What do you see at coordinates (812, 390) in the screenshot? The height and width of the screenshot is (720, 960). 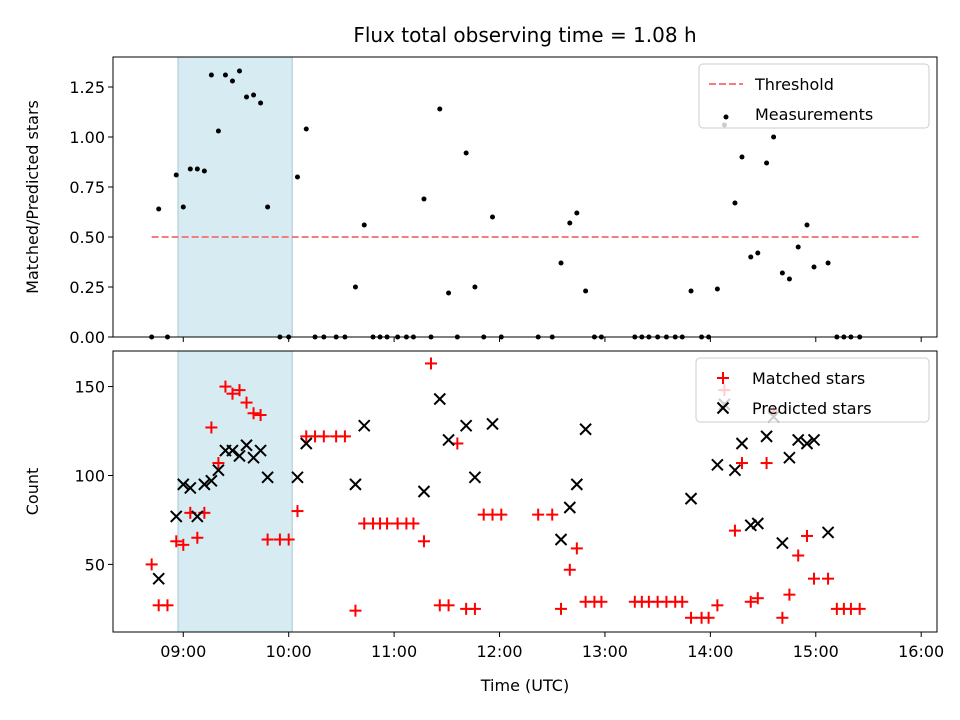 I see `legend-box` at bounding box center [812, 390].